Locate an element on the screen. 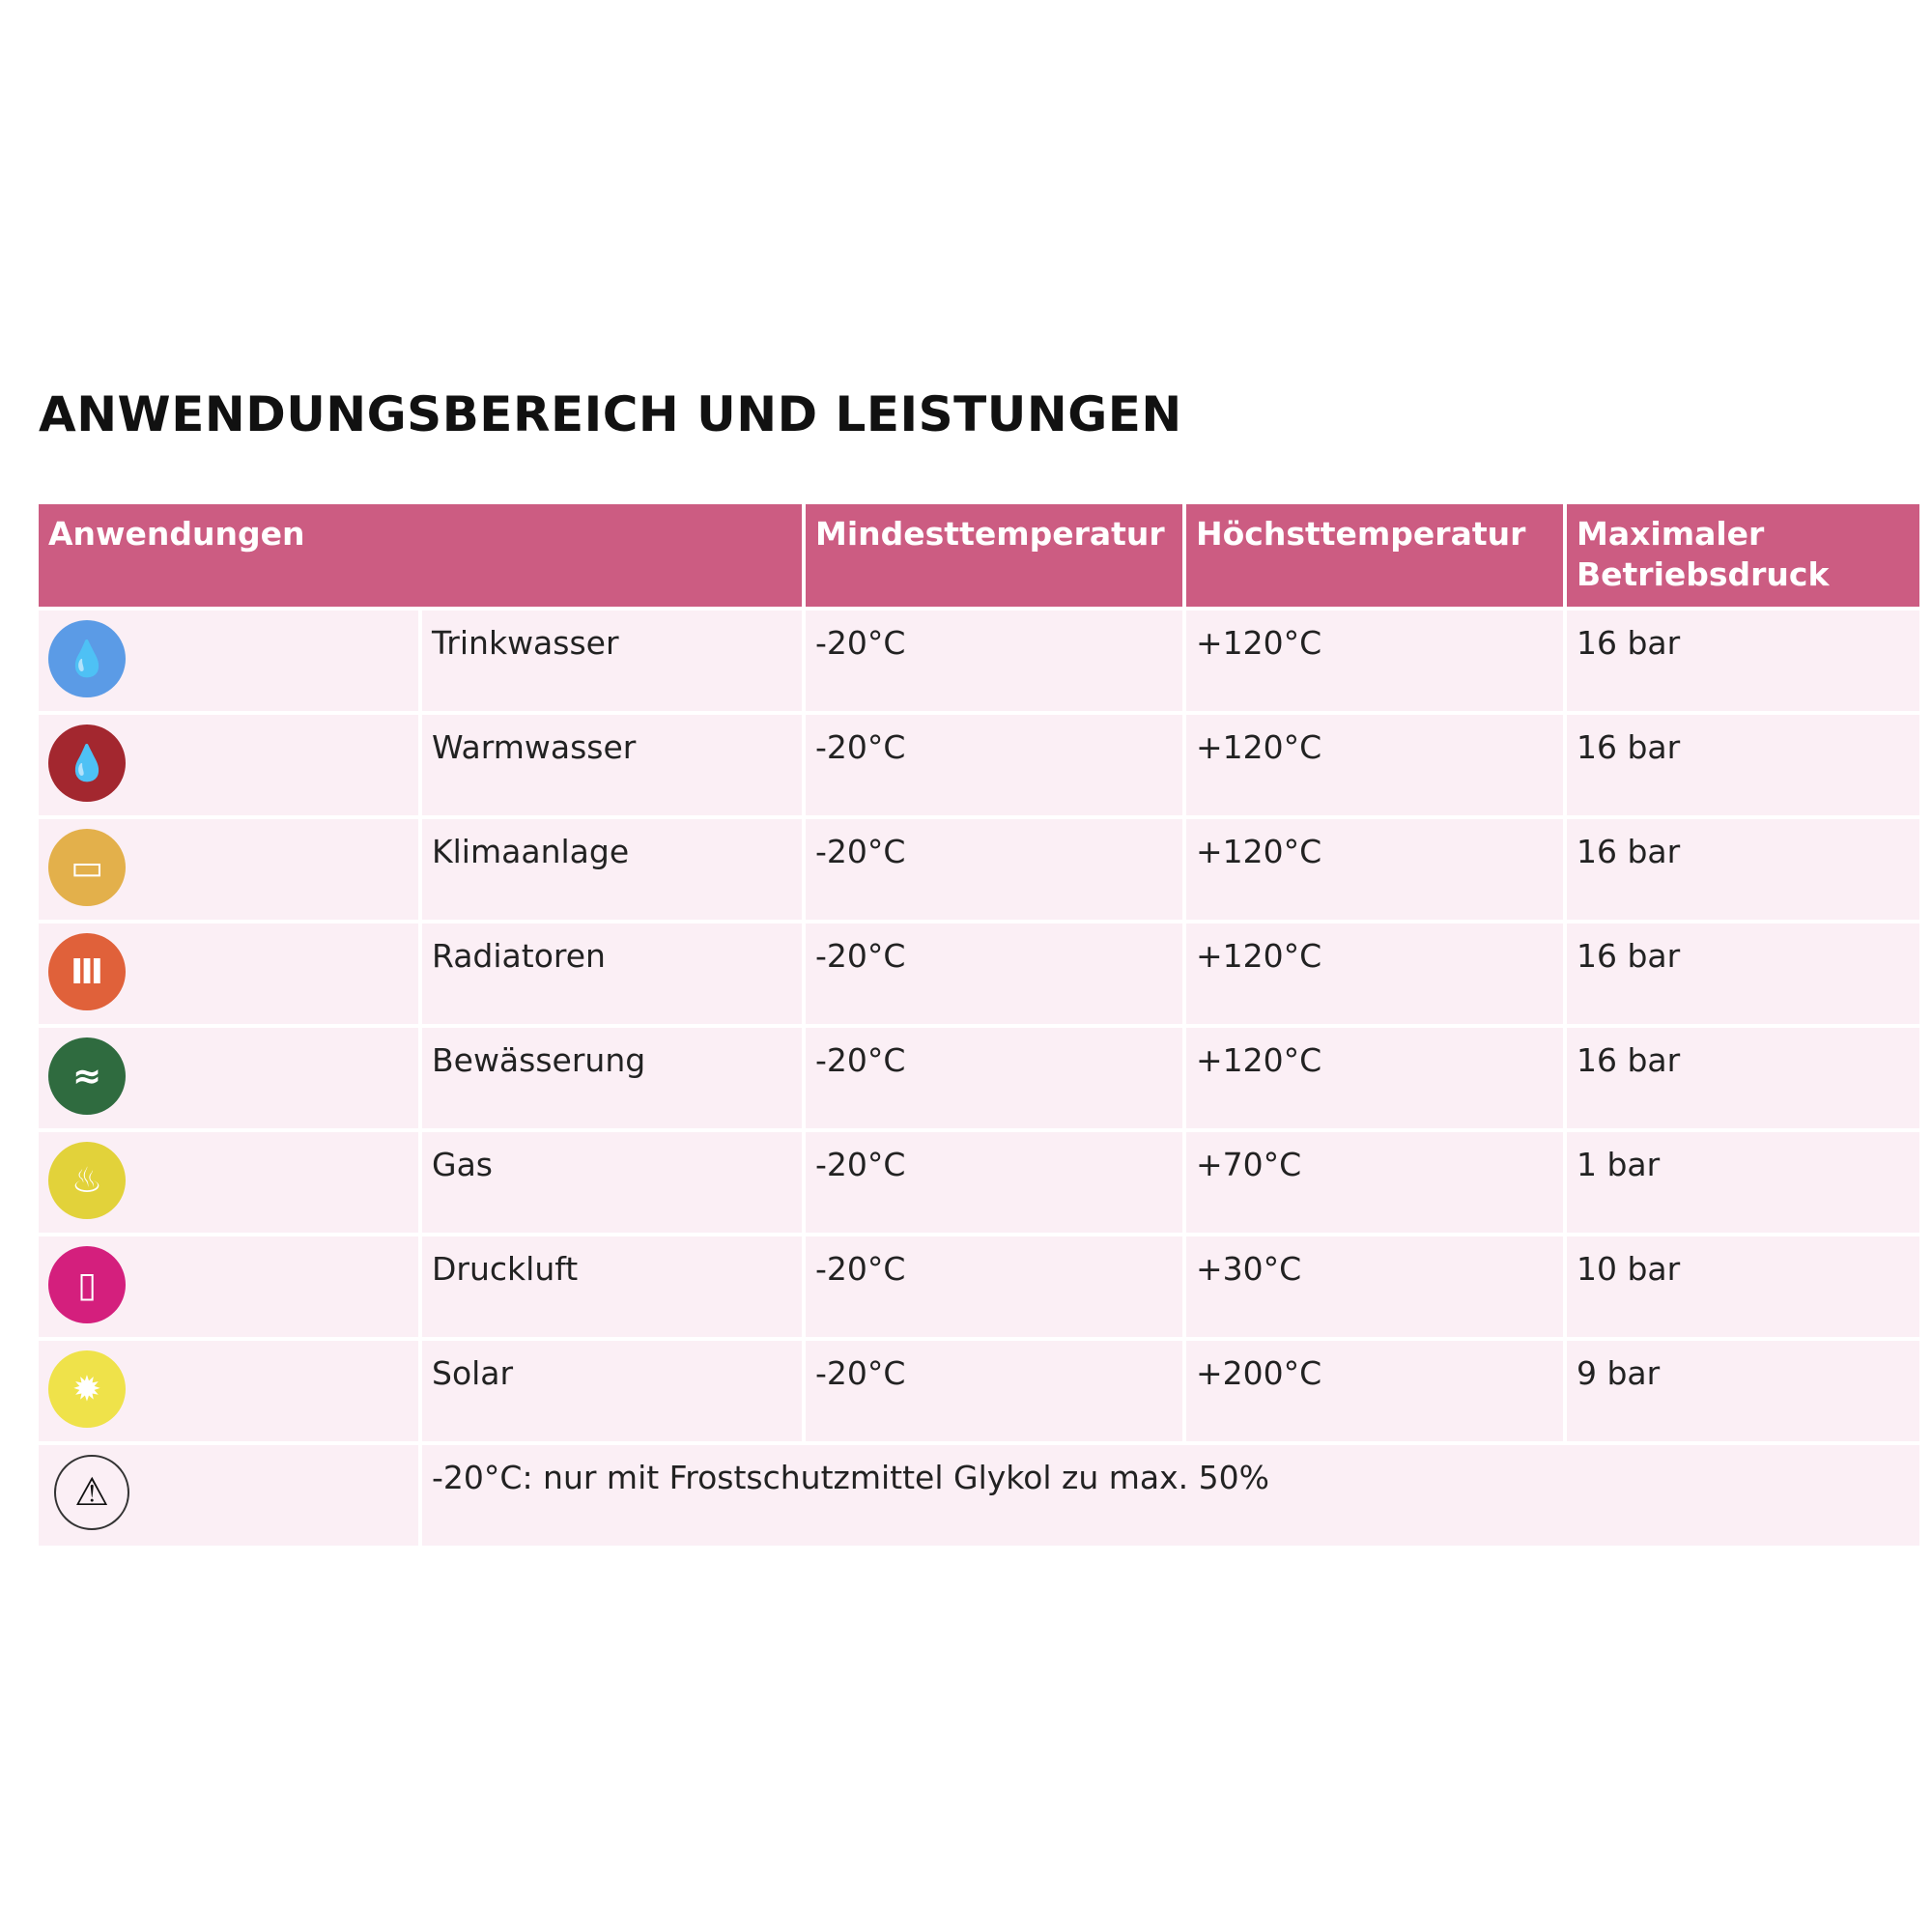 The height and width of the screenshot is (1932, 1932). warning-icon: ⚠ is located at coordinates (91, 1492).